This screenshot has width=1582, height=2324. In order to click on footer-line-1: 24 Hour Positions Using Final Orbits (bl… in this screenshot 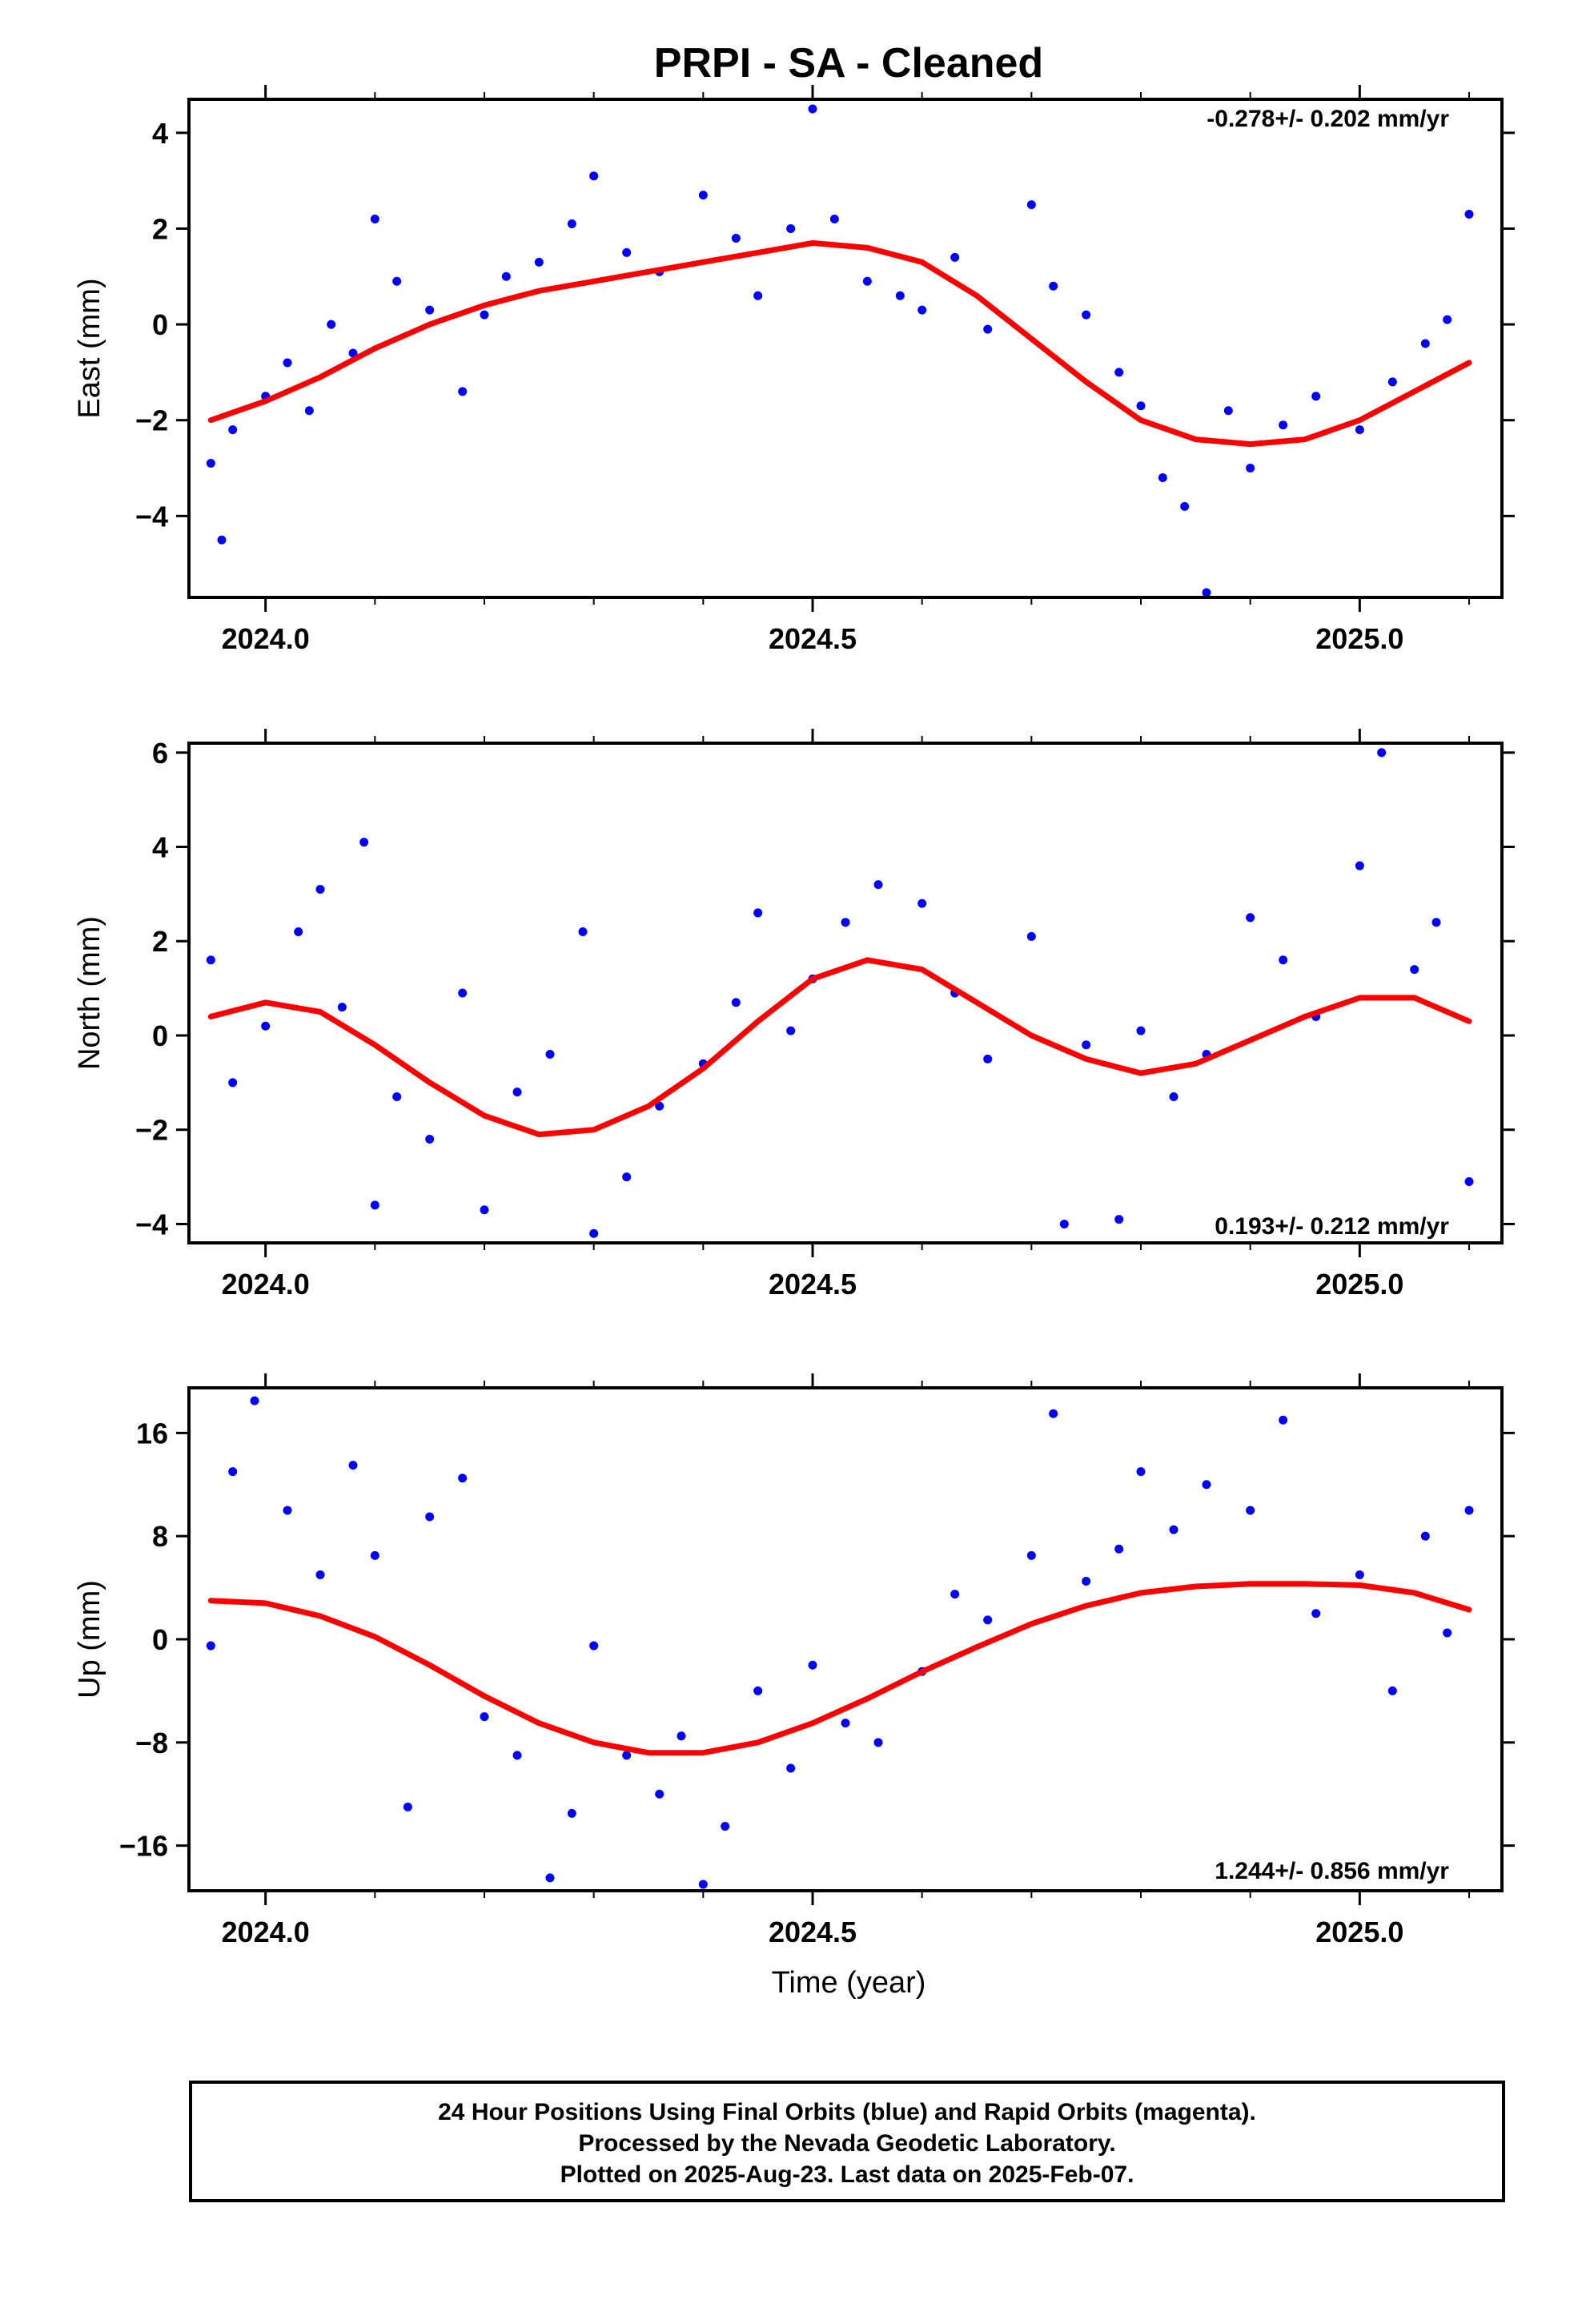, I will do `click(847, 2112)`.